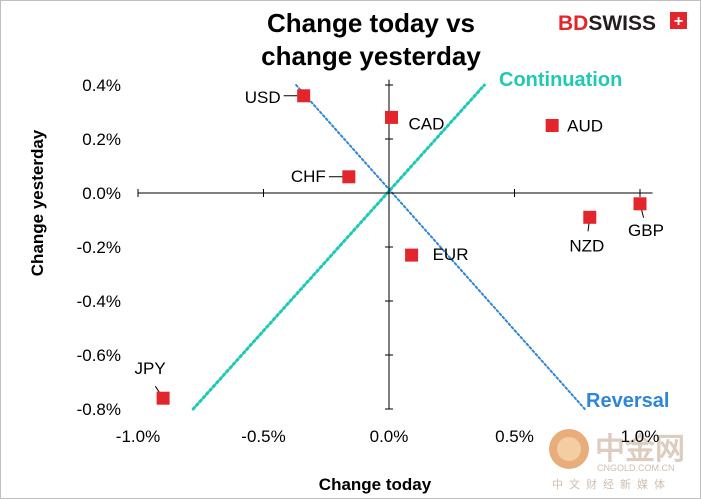 The width and height of the screenshot is (701, 499). I want to click on point-label-nzd: NZD, so click(586, 245).